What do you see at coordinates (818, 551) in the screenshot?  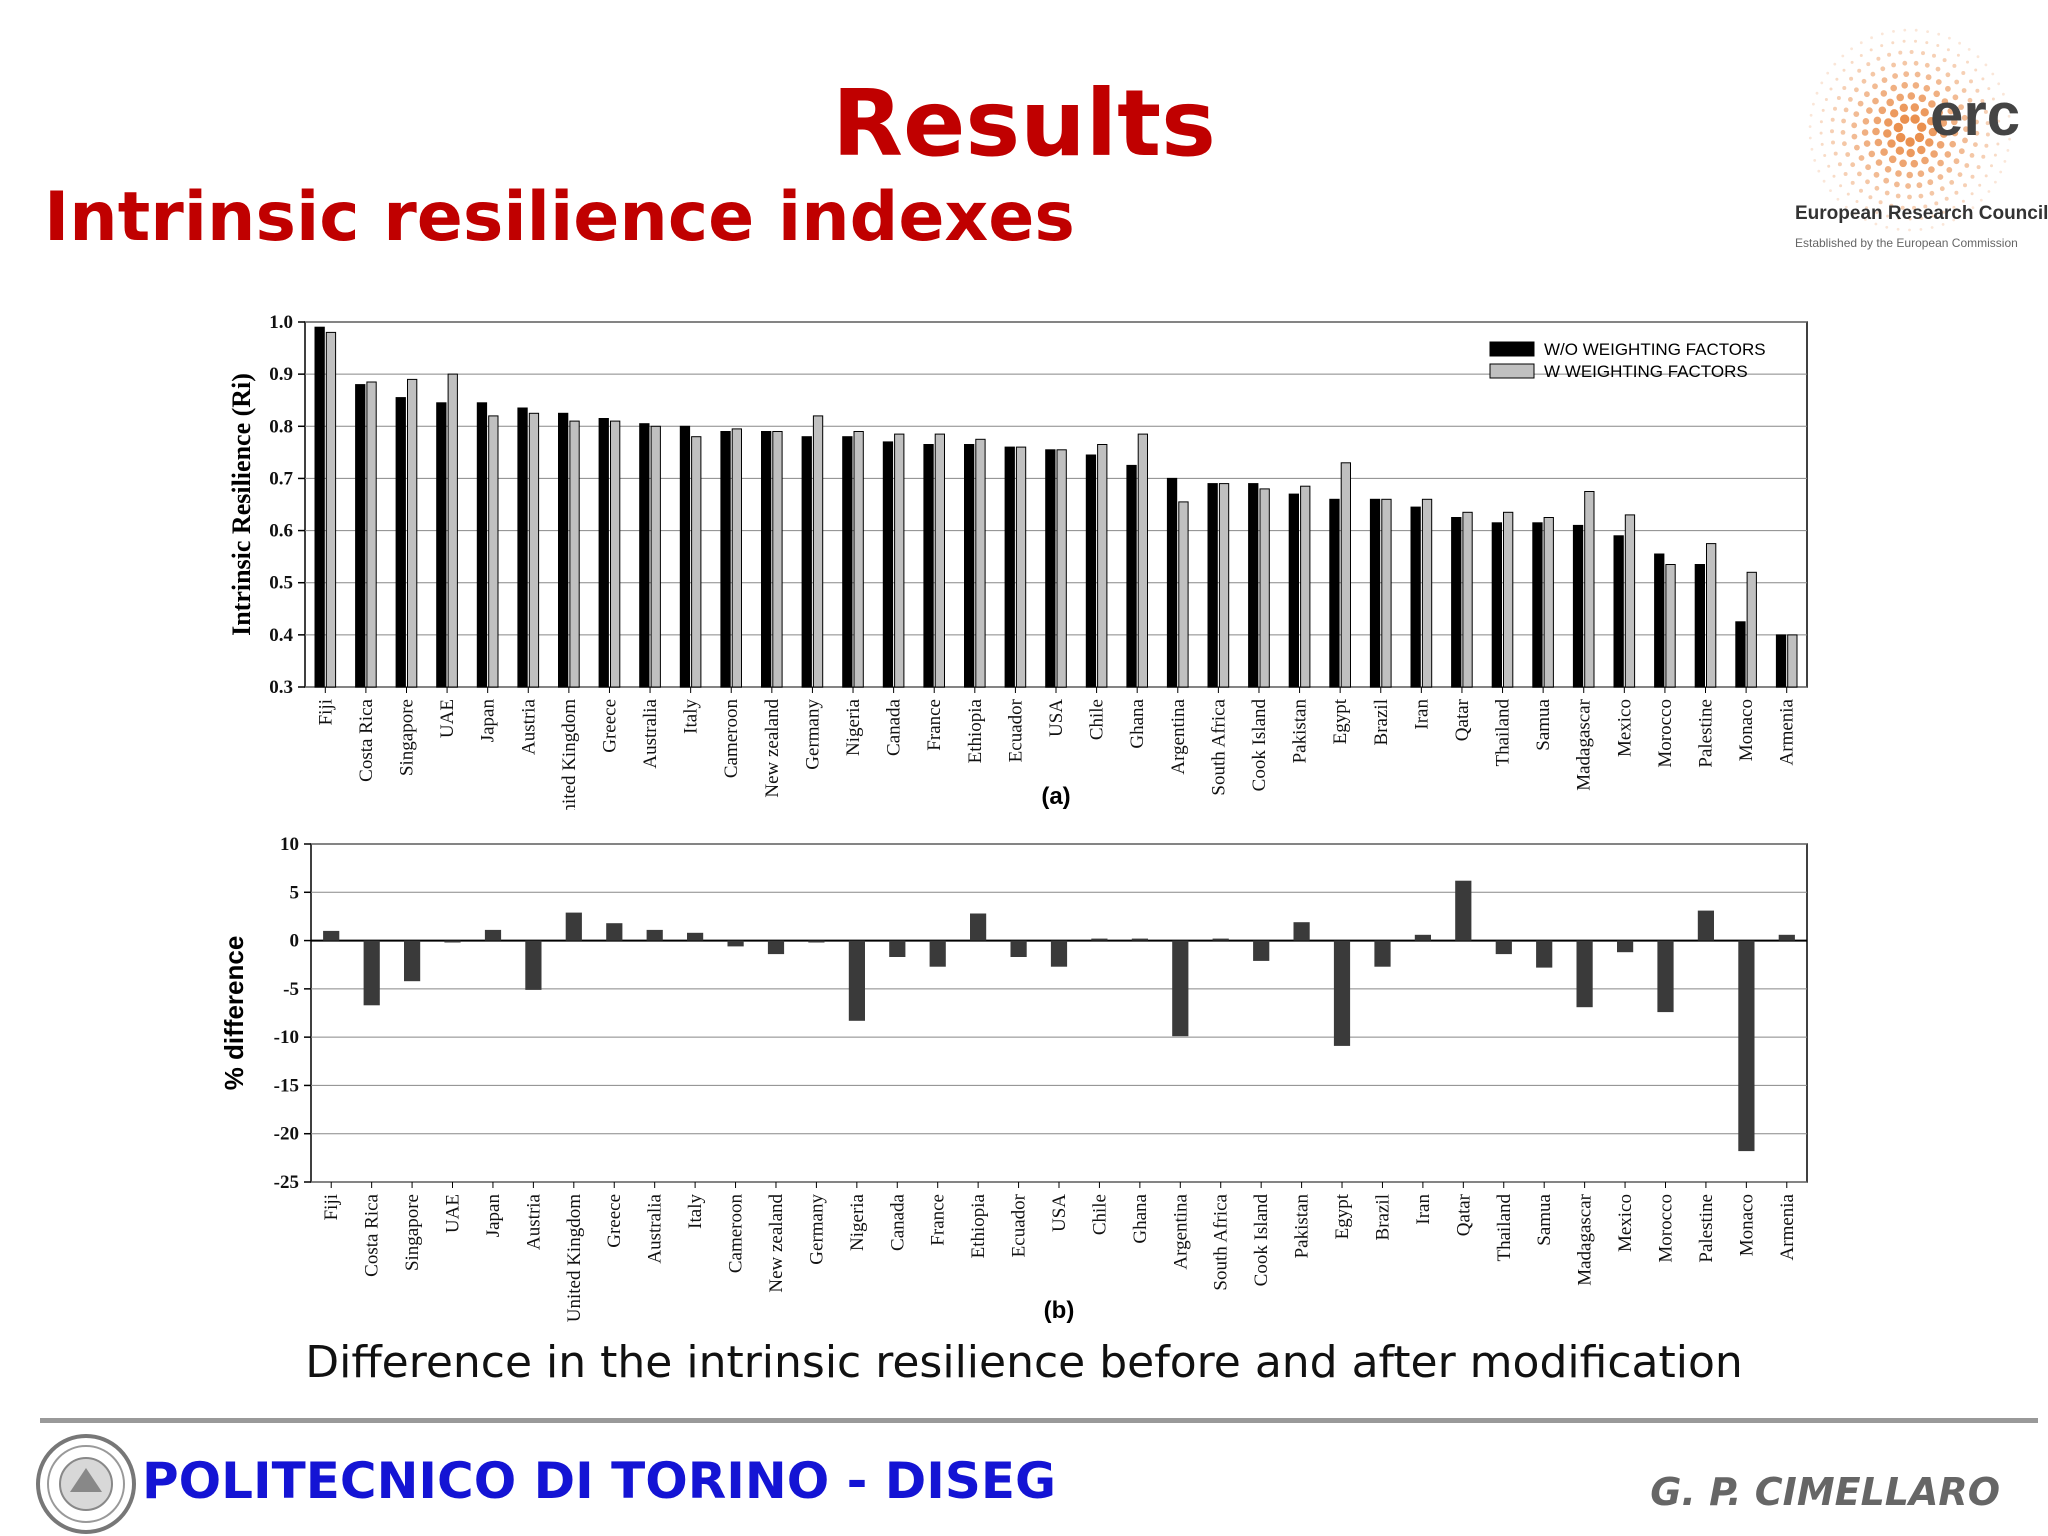 I see `bar-w-germany` at bounding box center [818, 551].